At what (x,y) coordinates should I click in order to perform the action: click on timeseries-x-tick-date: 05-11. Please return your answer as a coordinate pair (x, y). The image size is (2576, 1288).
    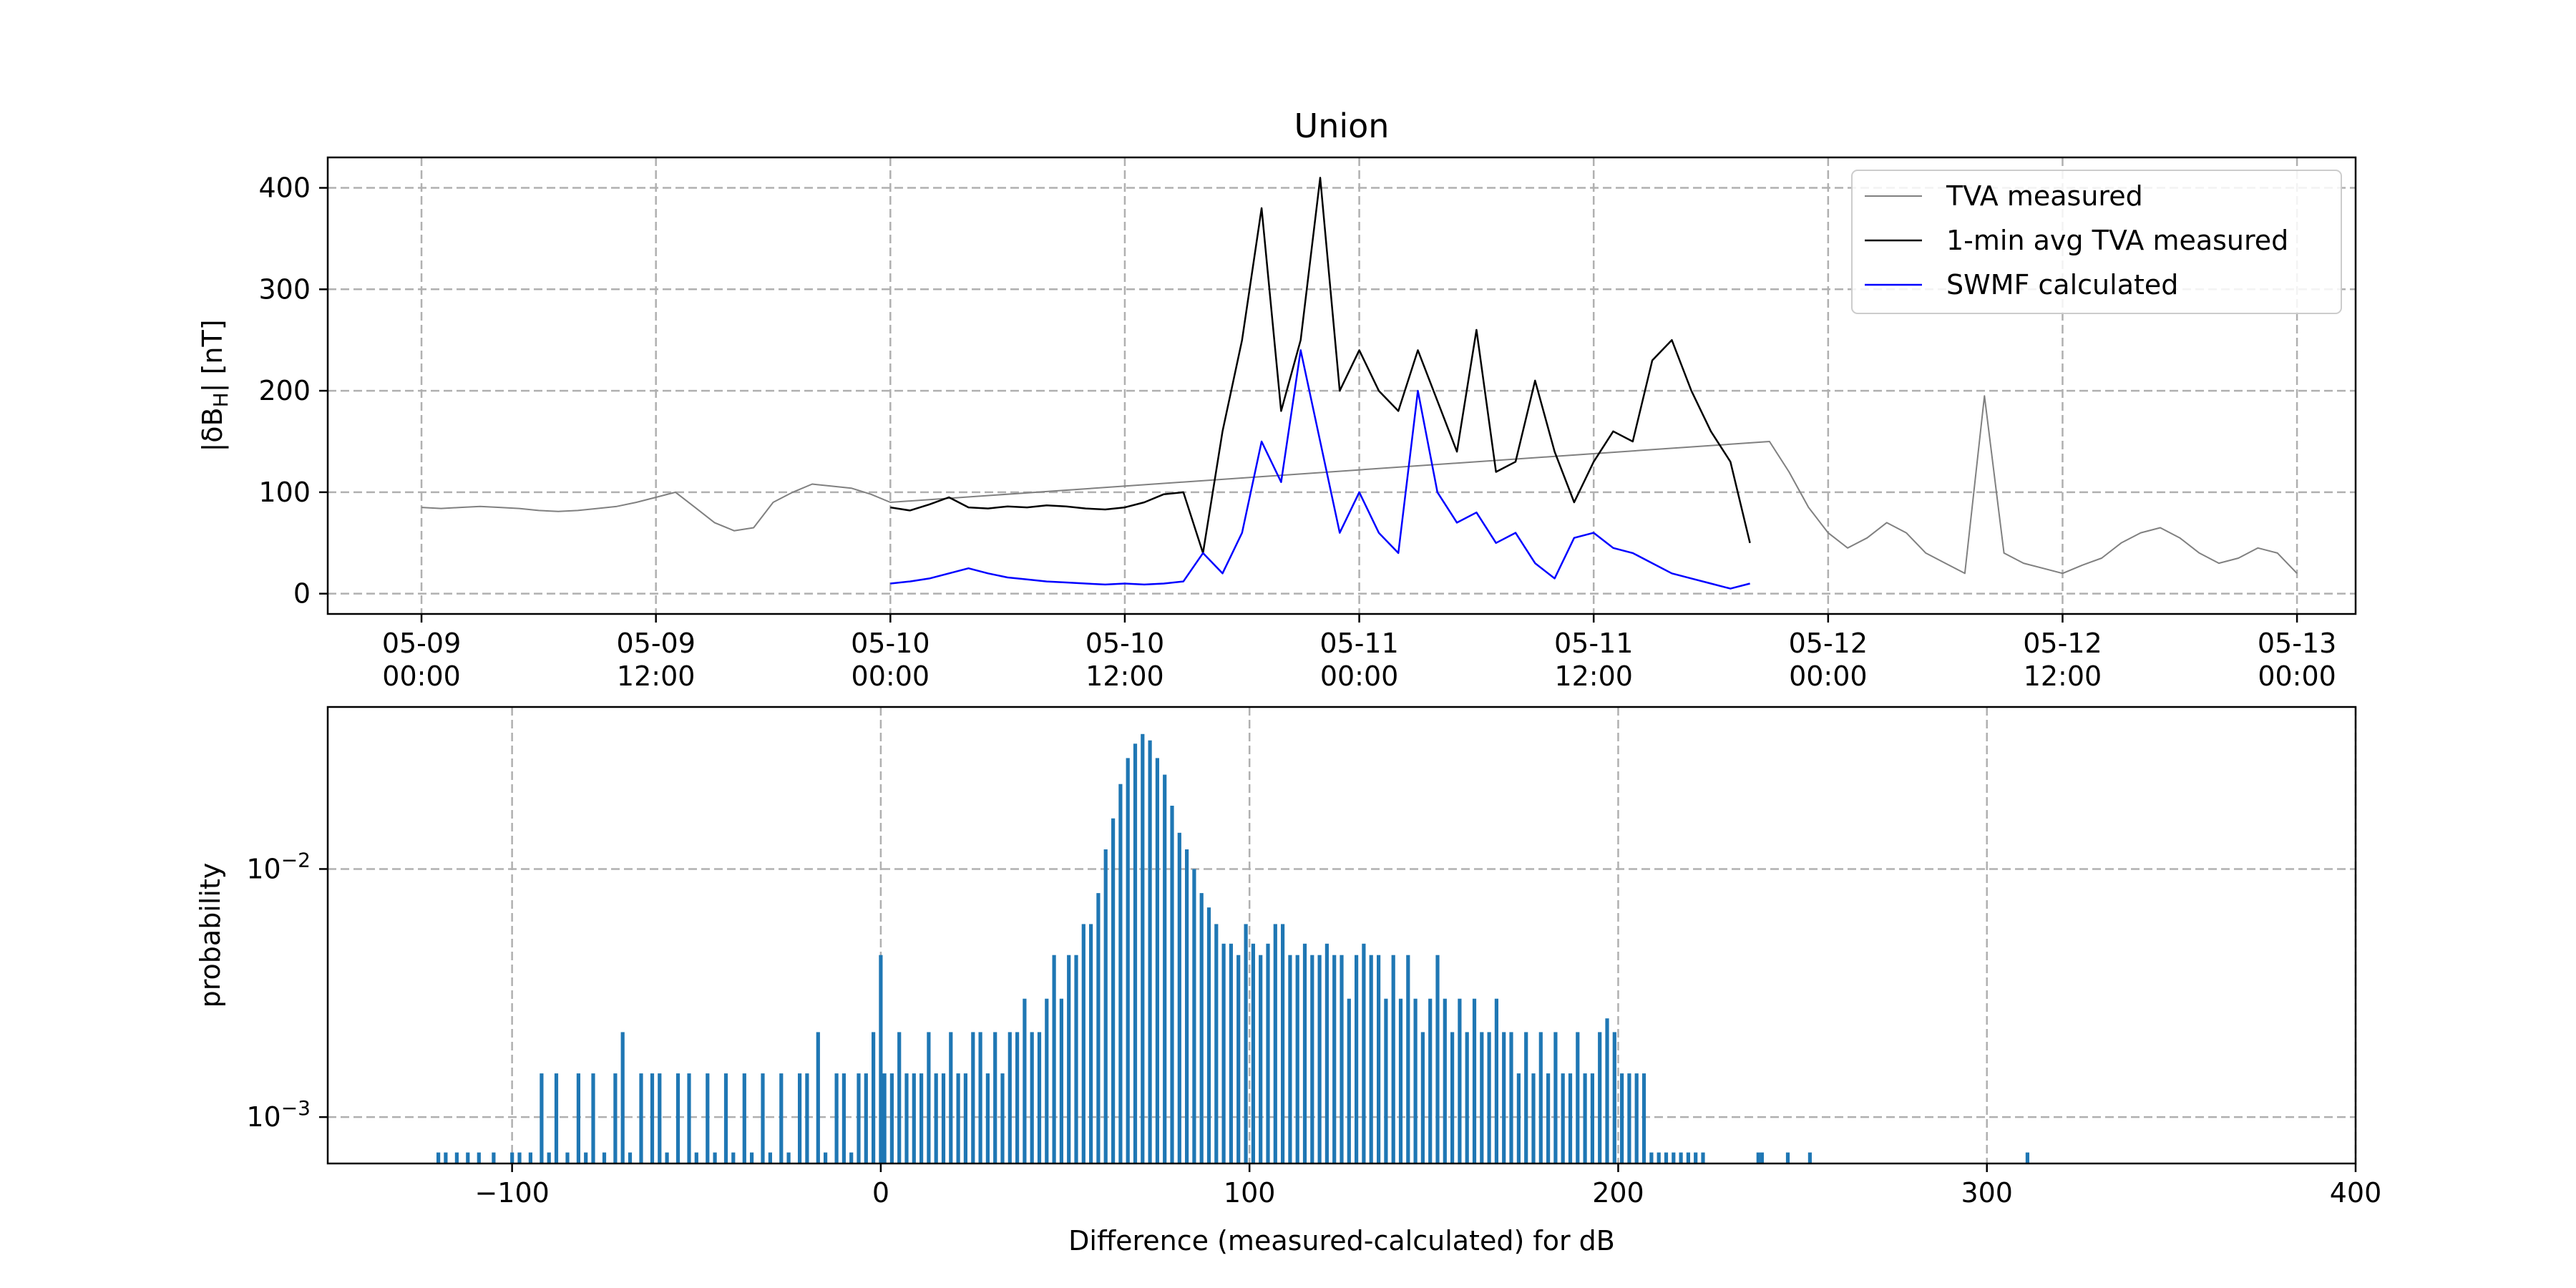
    Looking at the image, I should click on (1358, 643).